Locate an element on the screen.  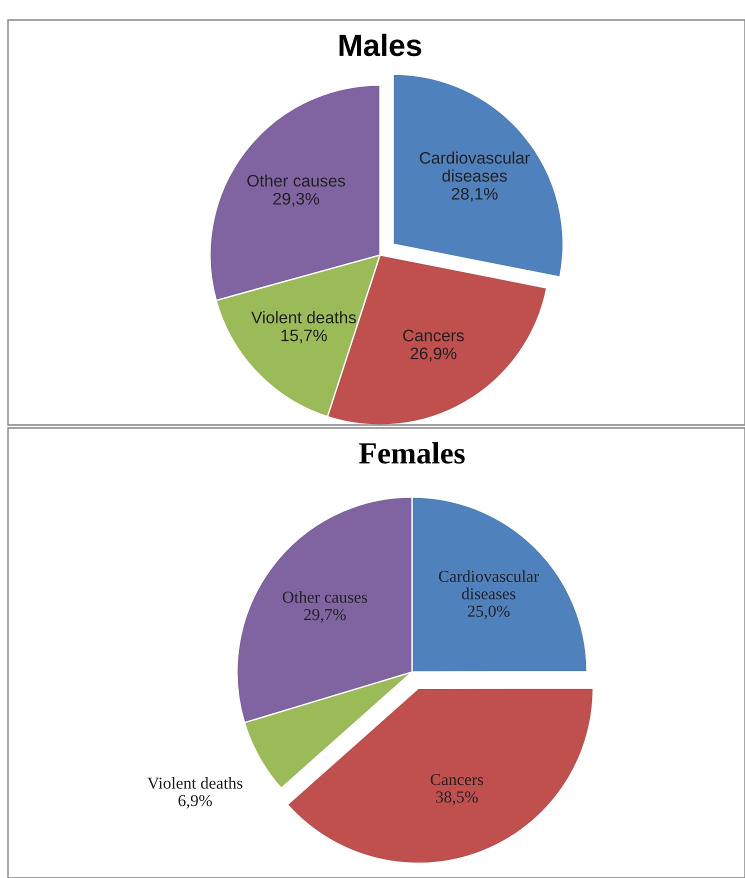
data-label: 15,7% is located at coordinates (304, 337).